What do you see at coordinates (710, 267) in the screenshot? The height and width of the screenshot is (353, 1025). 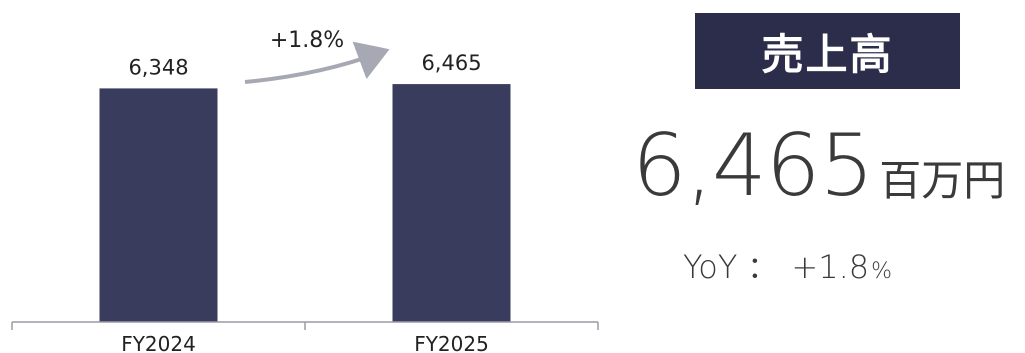 I see `yoy-label: YoY` at bounding box center [710, 267].